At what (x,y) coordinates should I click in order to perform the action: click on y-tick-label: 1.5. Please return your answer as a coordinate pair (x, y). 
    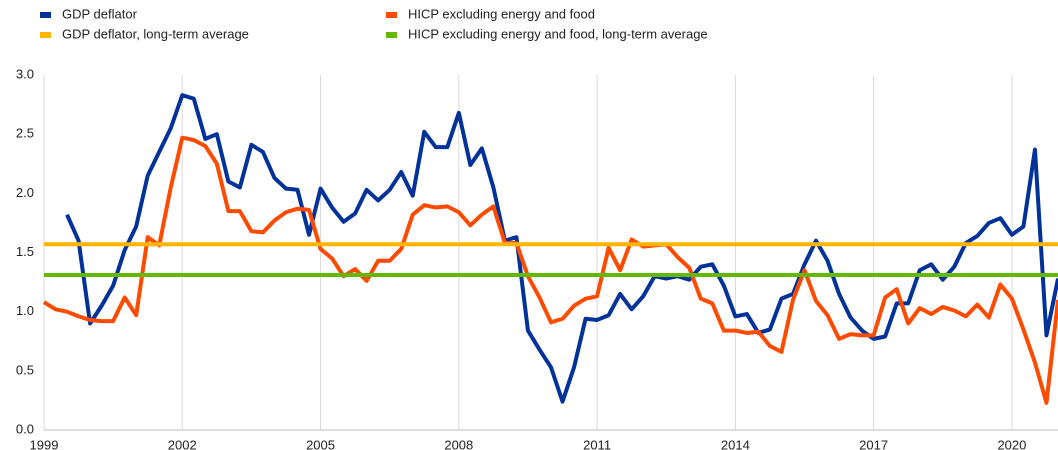
    Looking at the image, I should click on (25, 251).